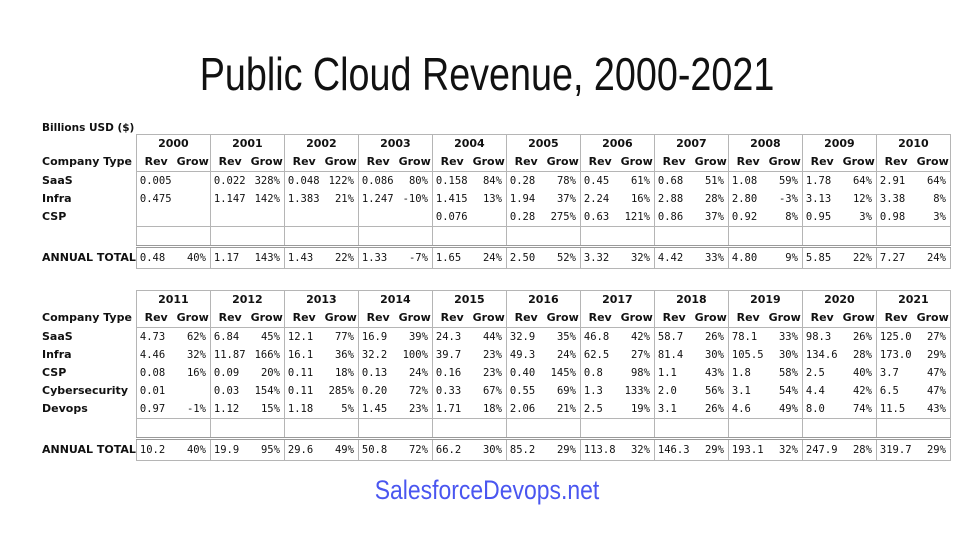 The image size is (974, 548). Describe the element at coordinates (321, 299) in the screenshot. I see `year-header: 2013` at that location.